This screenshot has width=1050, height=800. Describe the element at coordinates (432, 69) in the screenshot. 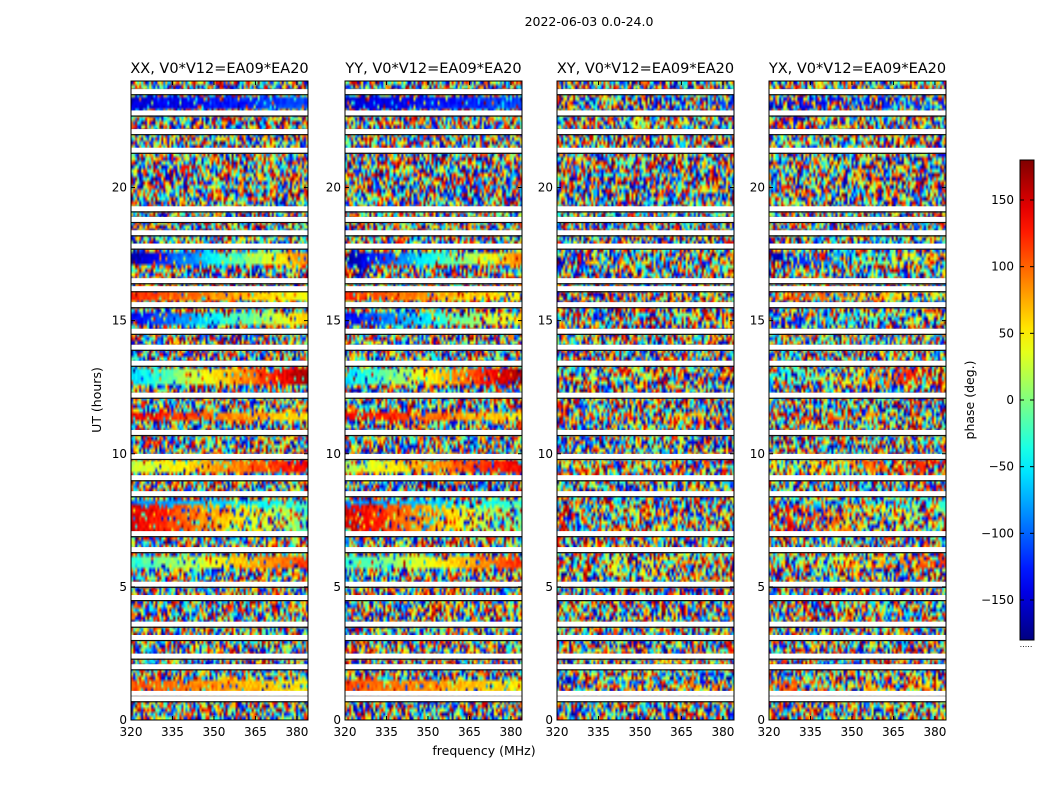

I see `panel-title: YY, V0*V12=EA09*EA20` at that location.